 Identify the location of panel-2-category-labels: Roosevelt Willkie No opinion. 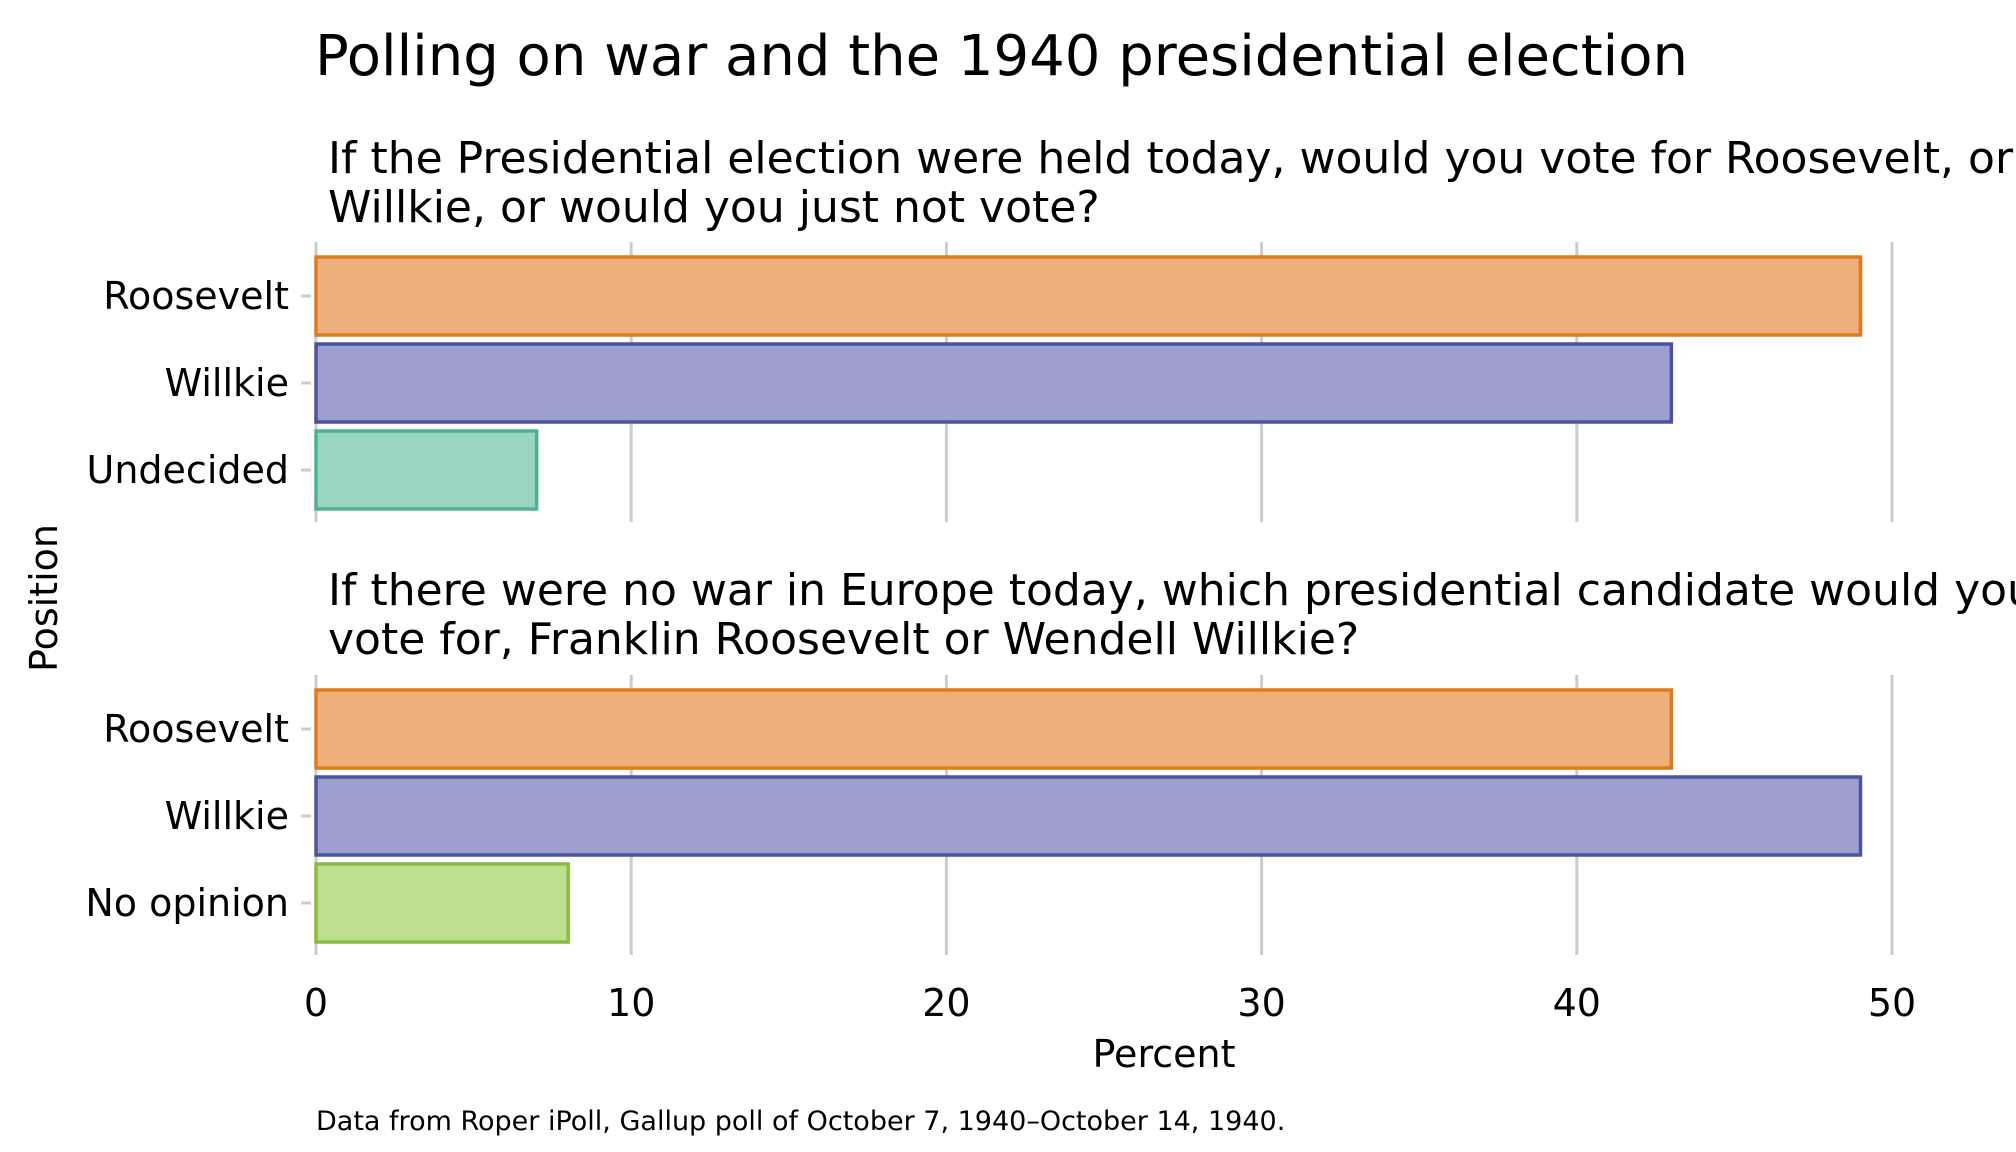
(198, 816).